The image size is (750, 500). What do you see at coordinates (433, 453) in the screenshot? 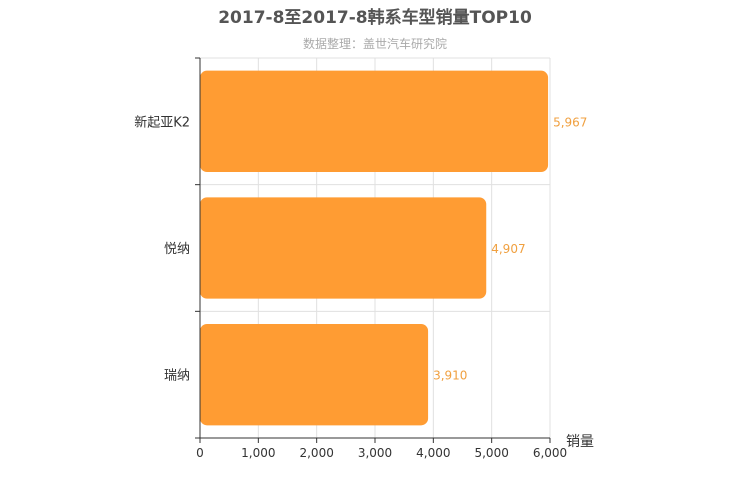
I see `x-tick-label: 4,000` at bounding box center [433, 453].